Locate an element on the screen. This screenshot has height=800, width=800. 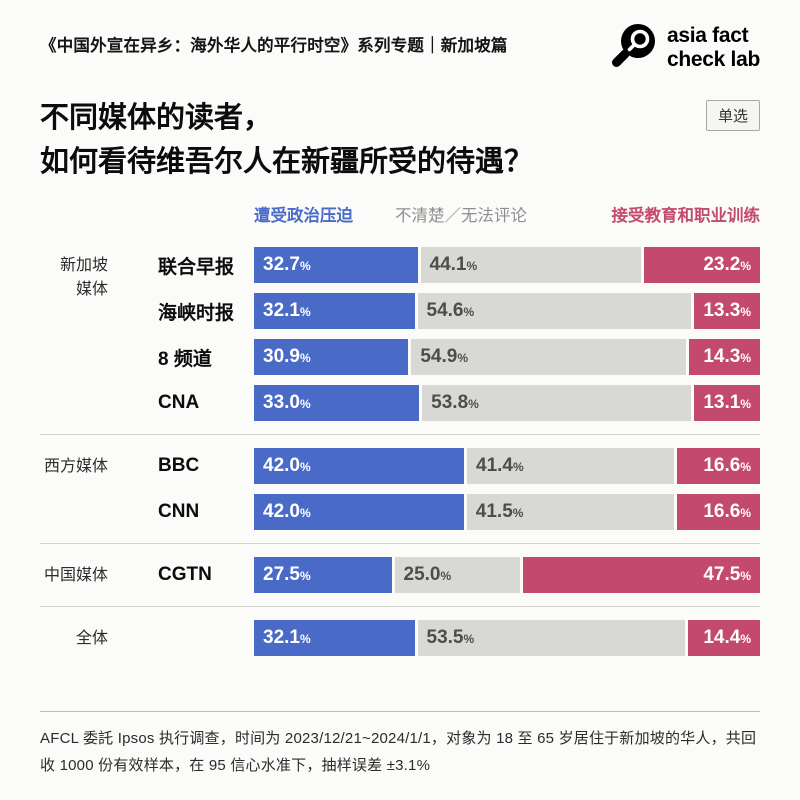
segment-education: 47.5% is located at coordinates (641, 575).